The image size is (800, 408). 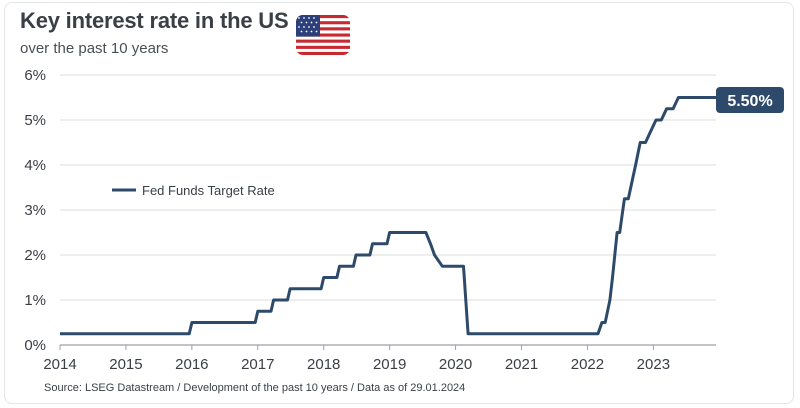 I want to click on x-tick-label: 2015, so click(x=125, y=364).